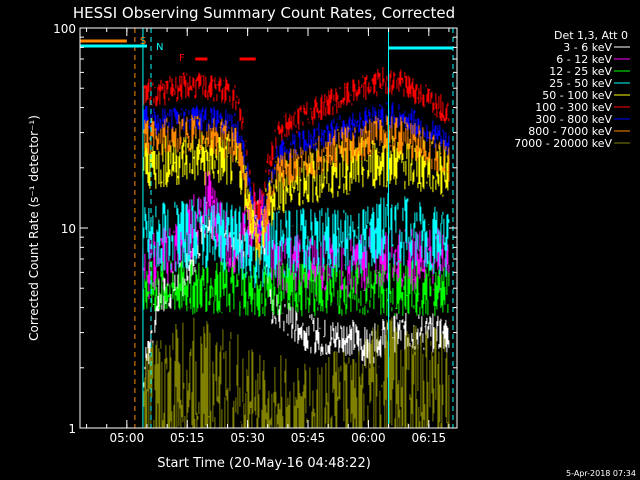 The width and height of the screenshot is (640, 480). What do you see at coordinates (34, 228) in the screenshot?
I see `y-axis-label: Corrected Count Rate (s⁻¹ detector⁻¹)` at bounding box center [34, 228].